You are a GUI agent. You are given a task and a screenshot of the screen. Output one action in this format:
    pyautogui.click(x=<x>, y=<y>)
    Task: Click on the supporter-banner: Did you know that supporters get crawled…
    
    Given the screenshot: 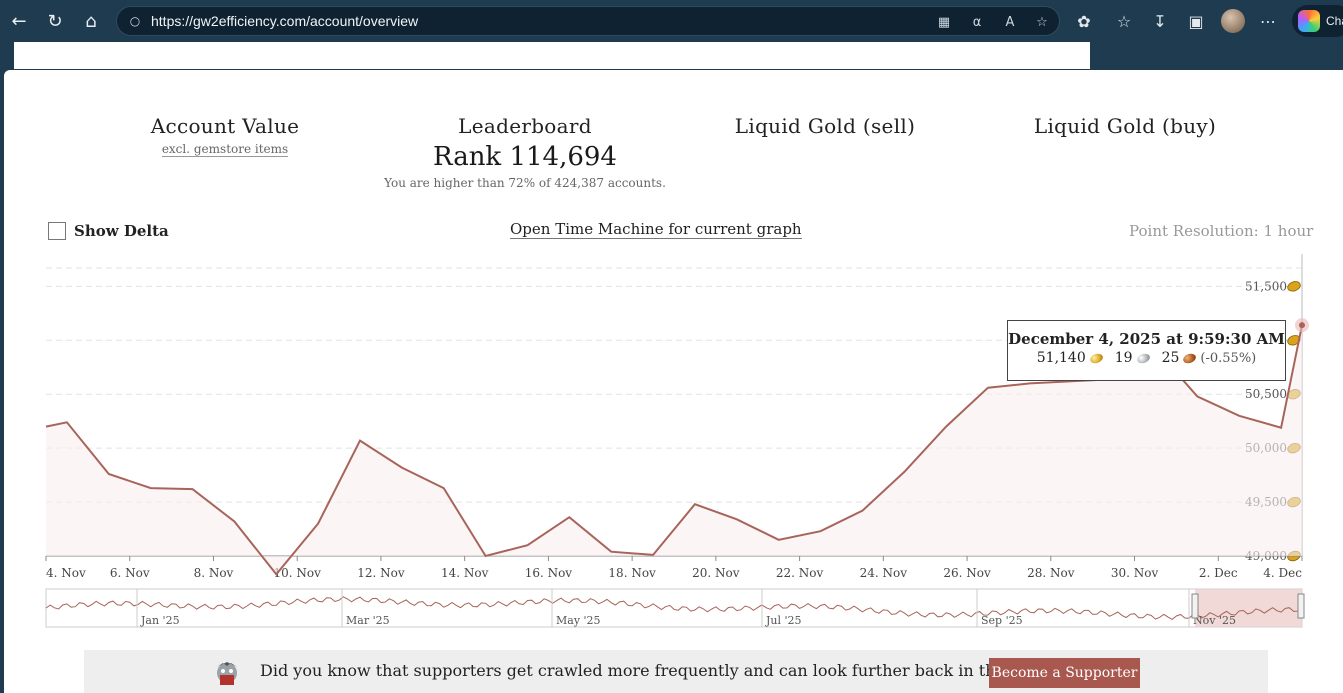 What is the action you would take?
    pyautogui.click(x=676, y=671)
    